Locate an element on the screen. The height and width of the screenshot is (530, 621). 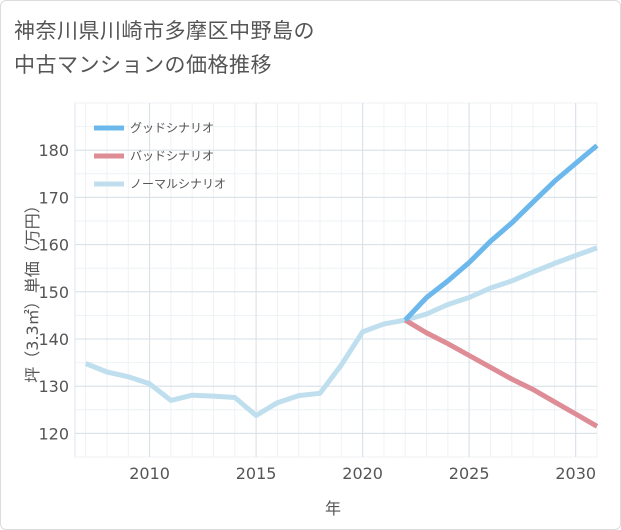
legend-label: ノーマルシナリオ is located at coordinates (178, 184).